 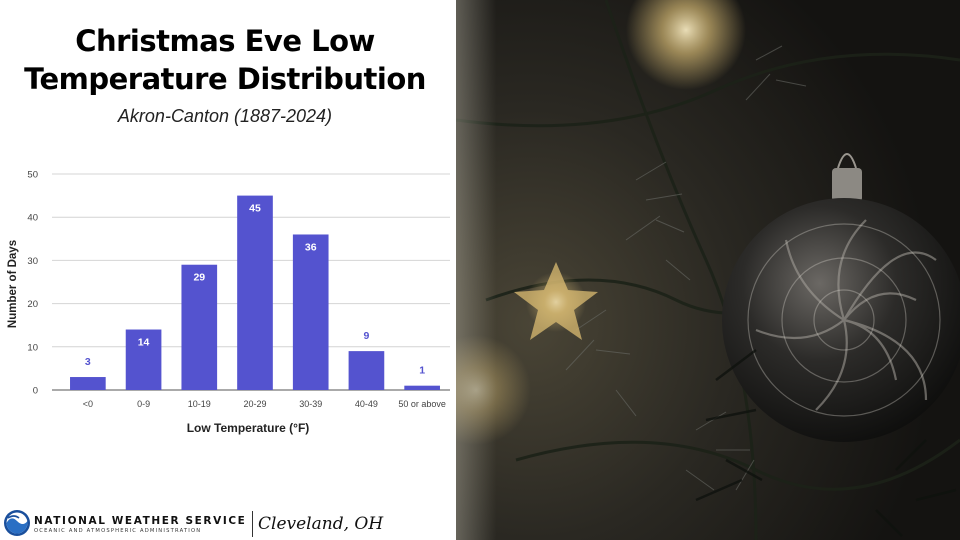 I want to click on x-axis-ticks: <0 0-9 10-19 20-29 30-39 40-49 50 or above, so click(x=264, y=404).